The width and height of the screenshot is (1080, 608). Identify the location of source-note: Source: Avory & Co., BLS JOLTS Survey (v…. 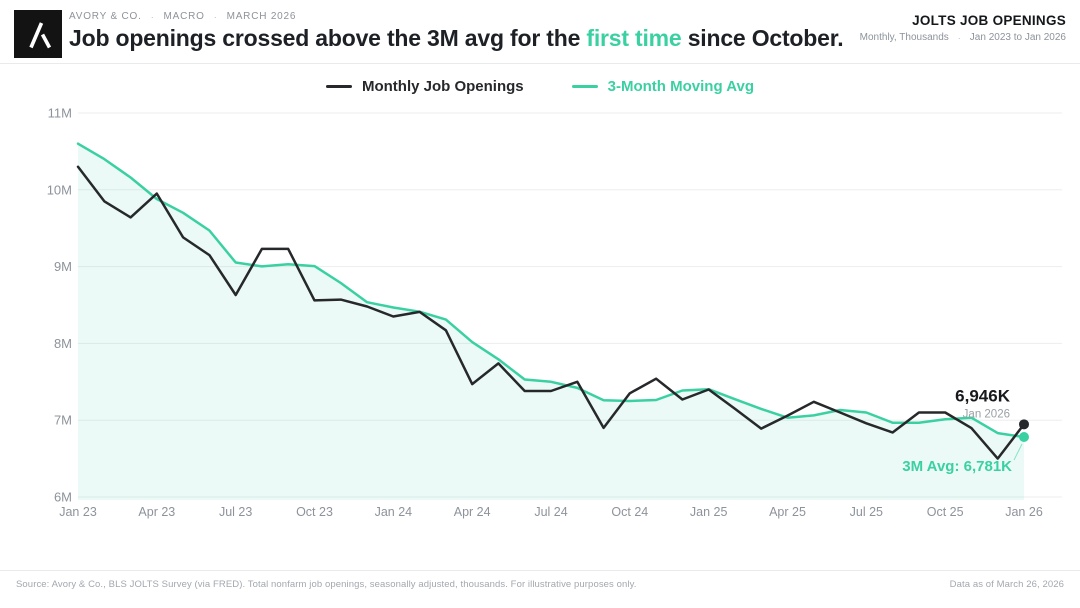
(326, 584).